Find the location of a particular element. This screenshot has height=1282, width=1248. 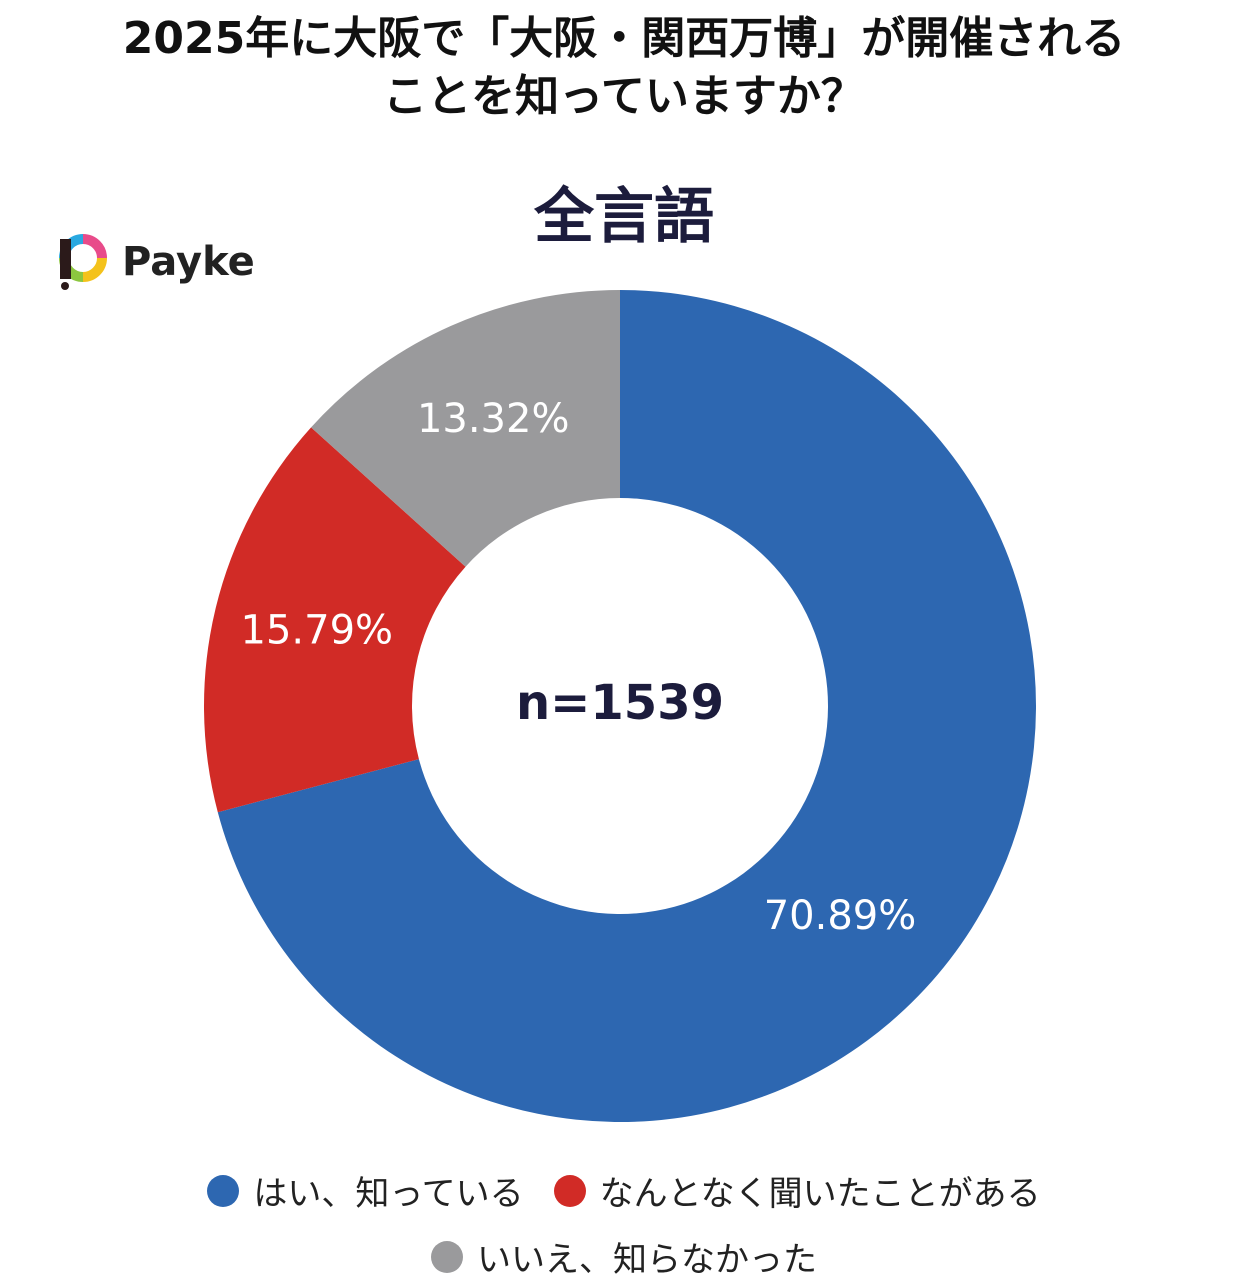

legend-item-somewhat: なんとなく聞いたことがある is located at coordinates (797, 1190).